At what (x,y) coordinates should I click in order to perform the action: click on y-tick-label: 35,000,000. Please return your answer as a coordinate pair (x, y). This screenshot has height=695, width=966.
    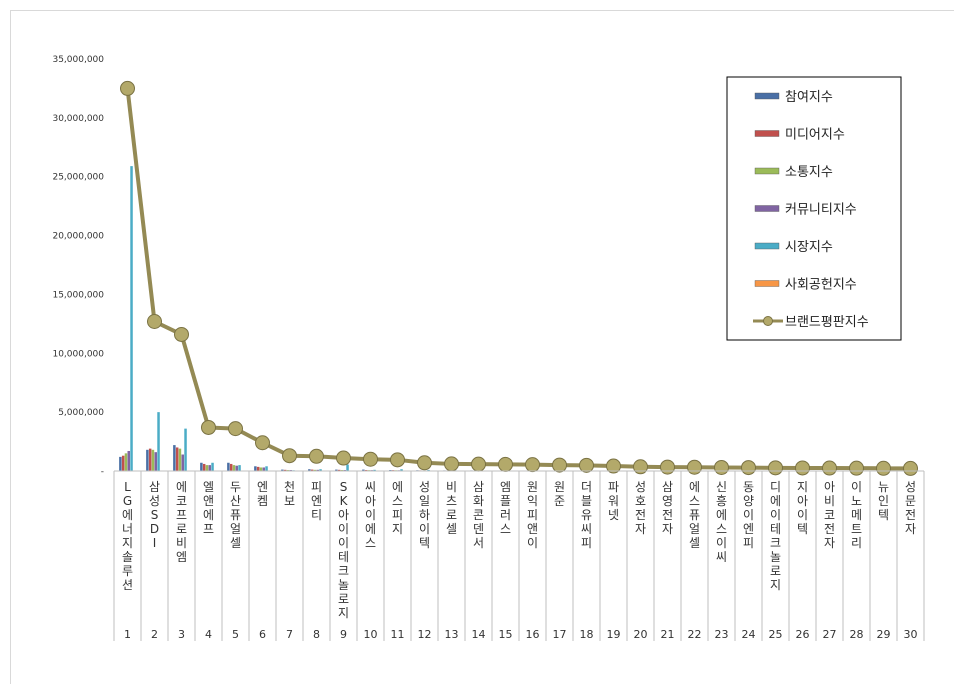
    Looking at the image, I should click on (78, 60).